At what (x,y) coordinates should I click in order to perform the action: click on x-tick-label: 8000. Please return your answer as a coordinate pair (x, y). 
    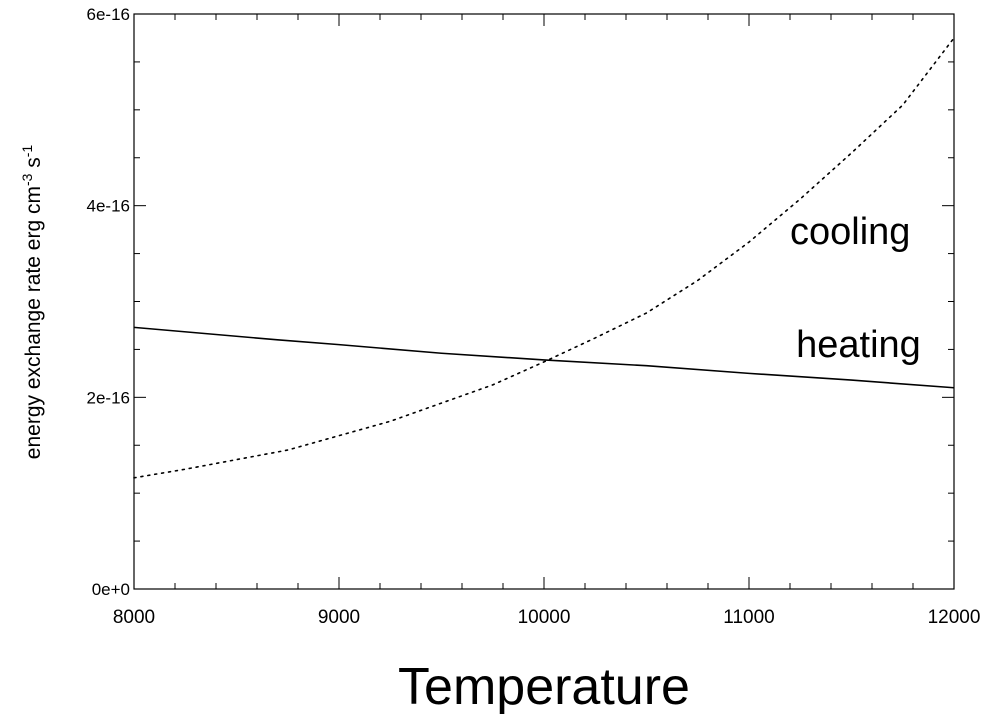
    Looking at the image, I should click on (134, 617).